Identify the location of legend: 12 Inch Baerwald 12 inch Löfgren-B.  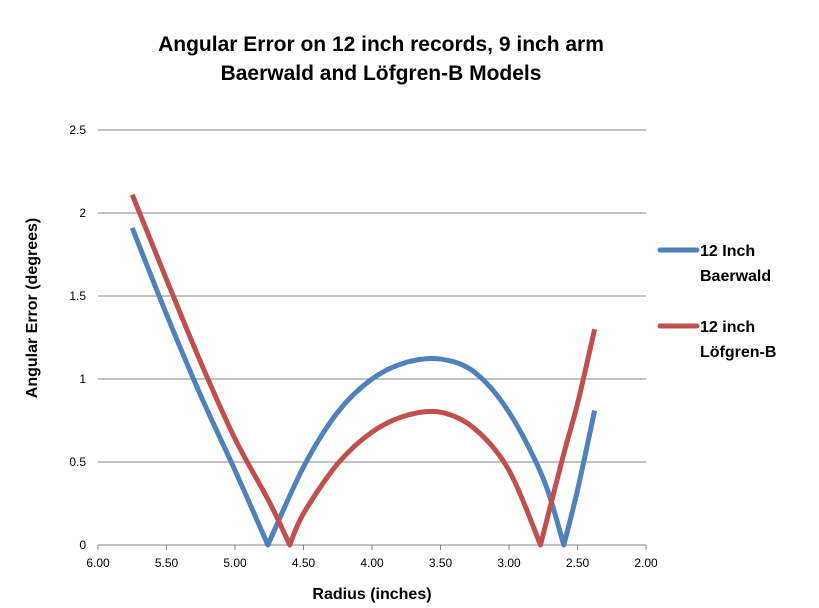
(716, 302).